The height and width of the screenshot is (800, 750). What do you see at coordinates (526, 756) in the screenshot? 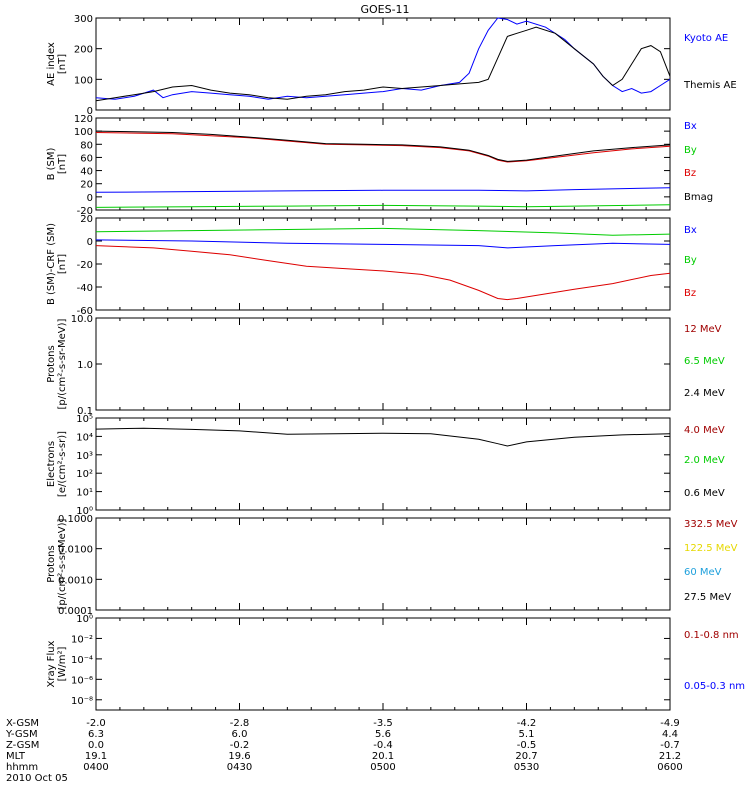
I see `ephemeris-value: 20.7` at bounding box center [526, 756].